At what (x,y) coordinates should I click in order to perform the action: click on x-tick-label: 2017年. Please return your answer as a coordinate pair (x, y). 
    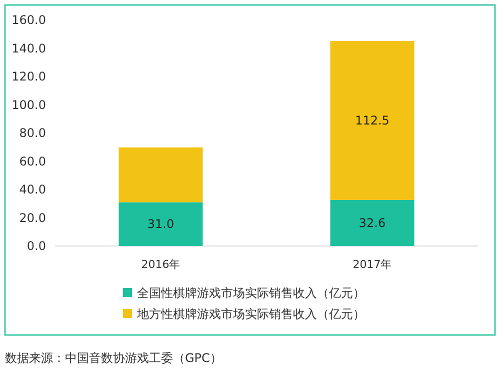
    Looking at the image, I should click on (372, 264).